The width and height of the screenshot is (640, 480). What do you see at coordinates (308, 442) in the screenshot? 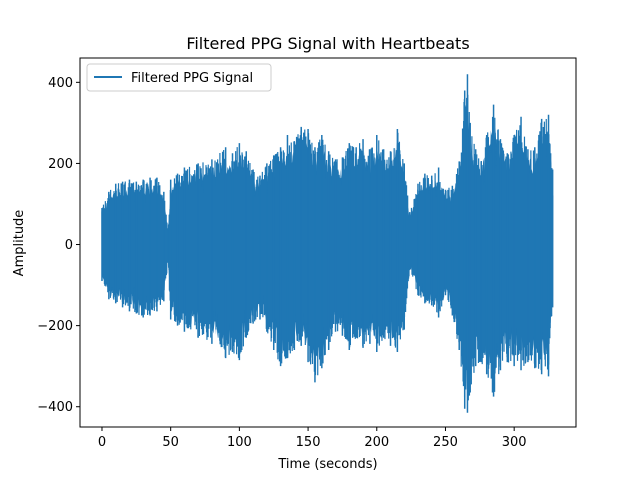
I see `x-tick-label: 150` at bounding box center [308, 442].